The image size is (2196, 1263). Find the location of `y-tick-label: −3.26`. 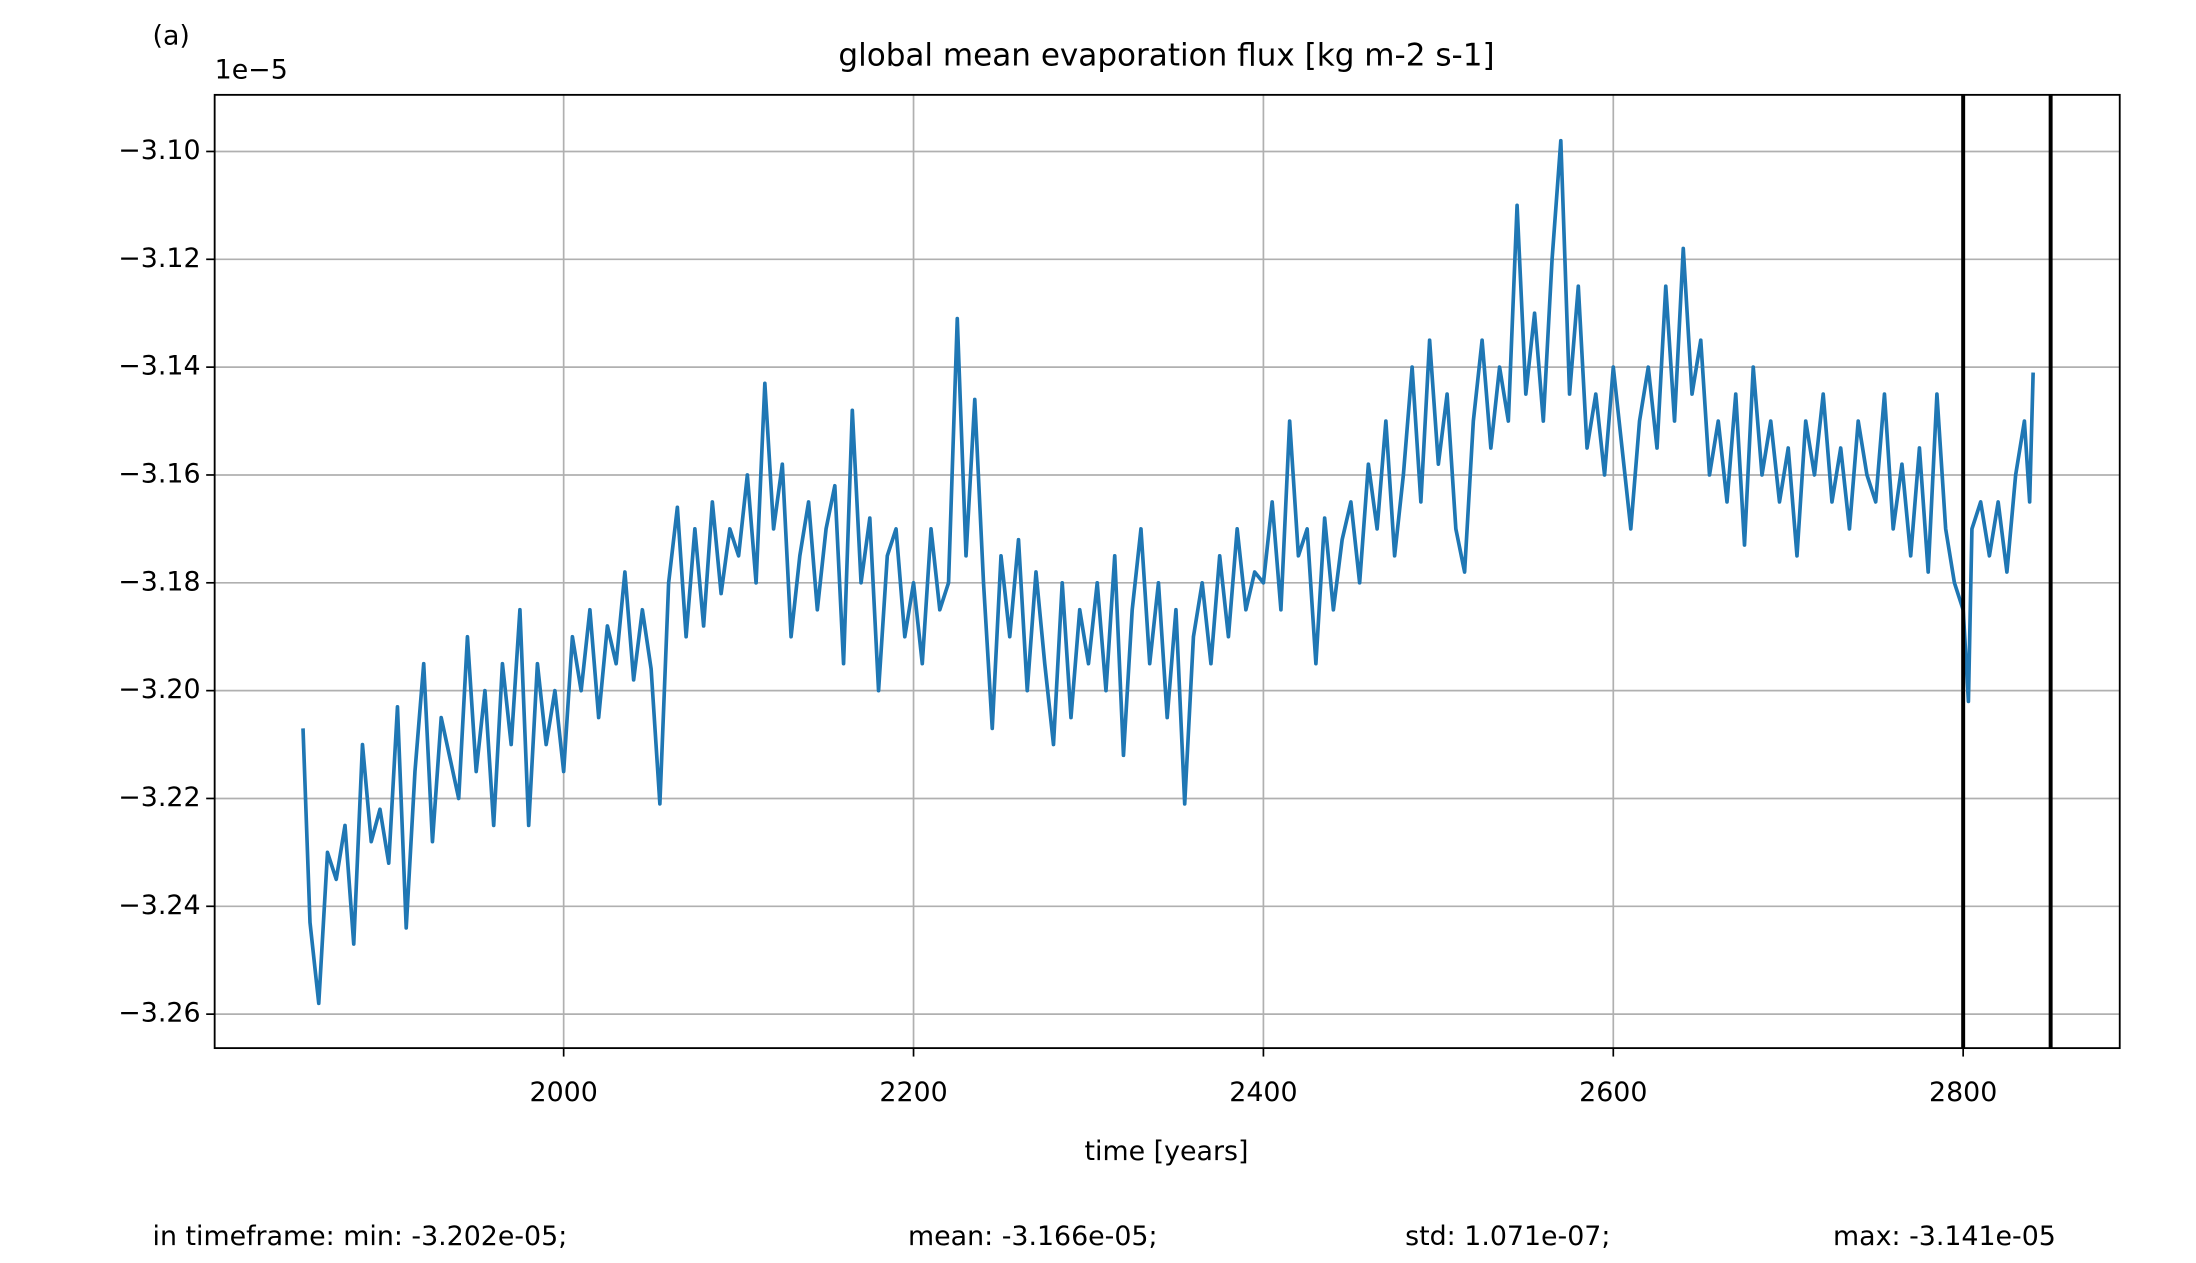

y-tick-label: −3.26 is located at coordinates (159, 1013).